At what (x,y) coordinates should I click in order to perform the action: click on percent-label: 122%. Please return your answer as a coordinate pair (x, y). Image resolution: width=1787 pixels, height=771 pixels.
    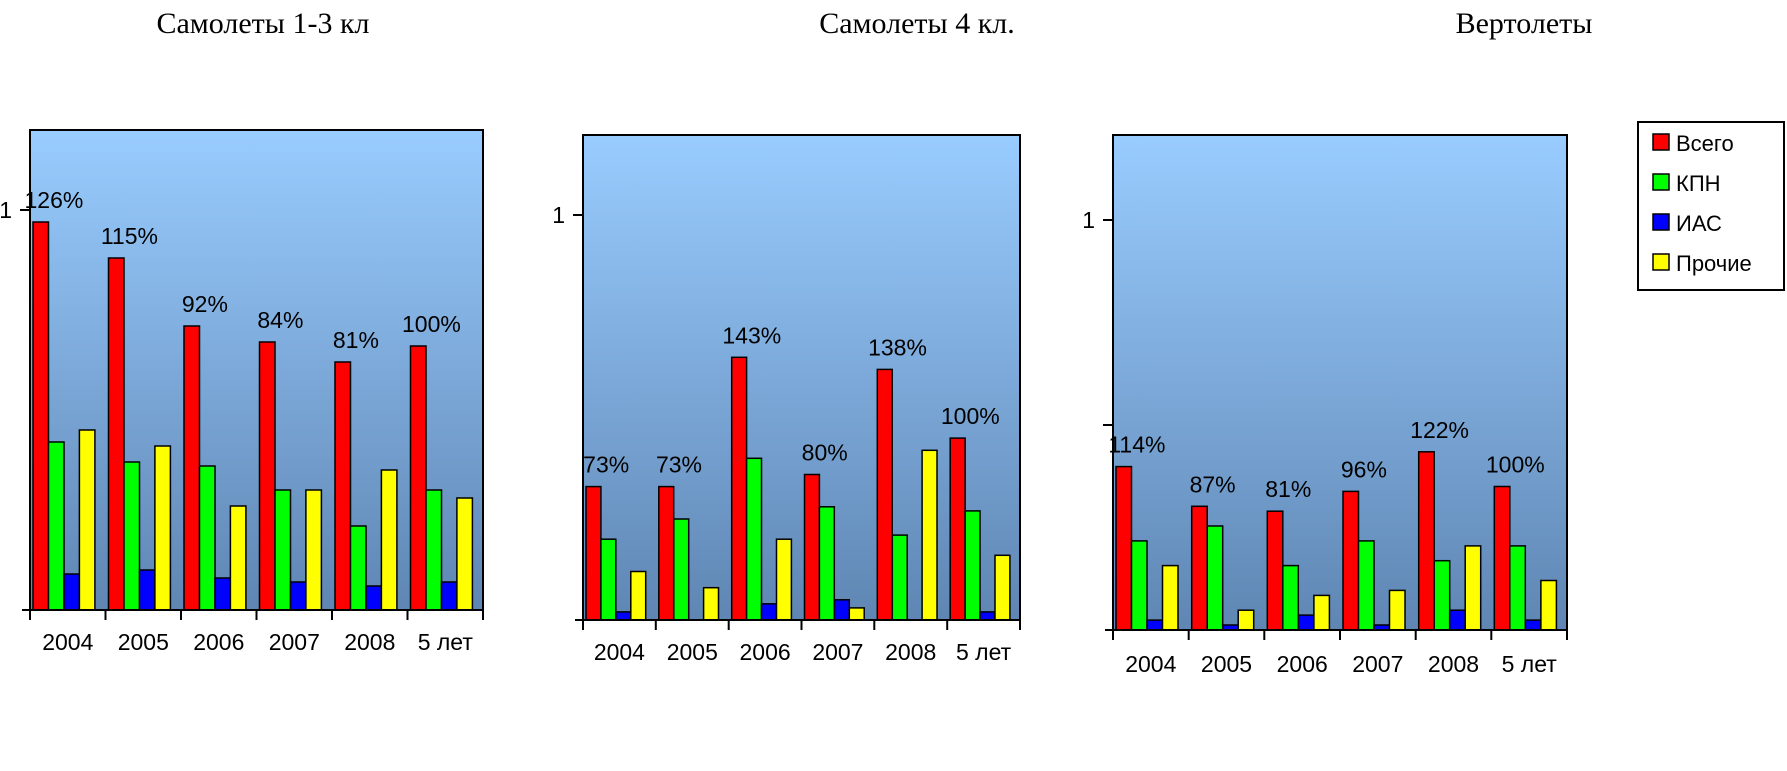
    Looking at the image, I should click on (1439, 430).